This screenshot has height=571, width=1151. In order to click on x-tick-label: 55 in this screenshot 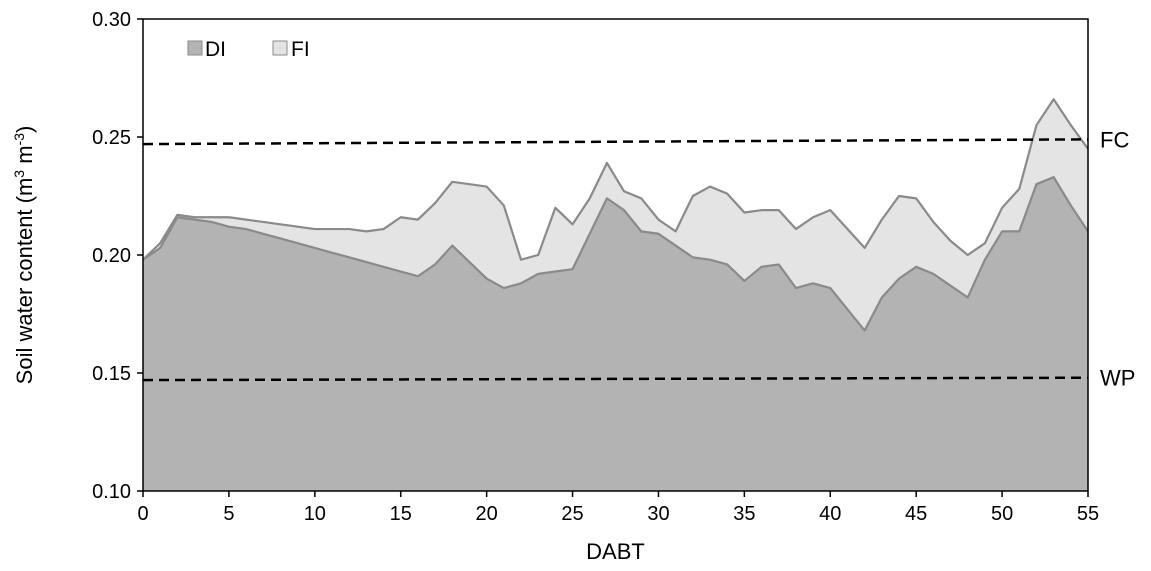, I will do `click(1088, 514)`.